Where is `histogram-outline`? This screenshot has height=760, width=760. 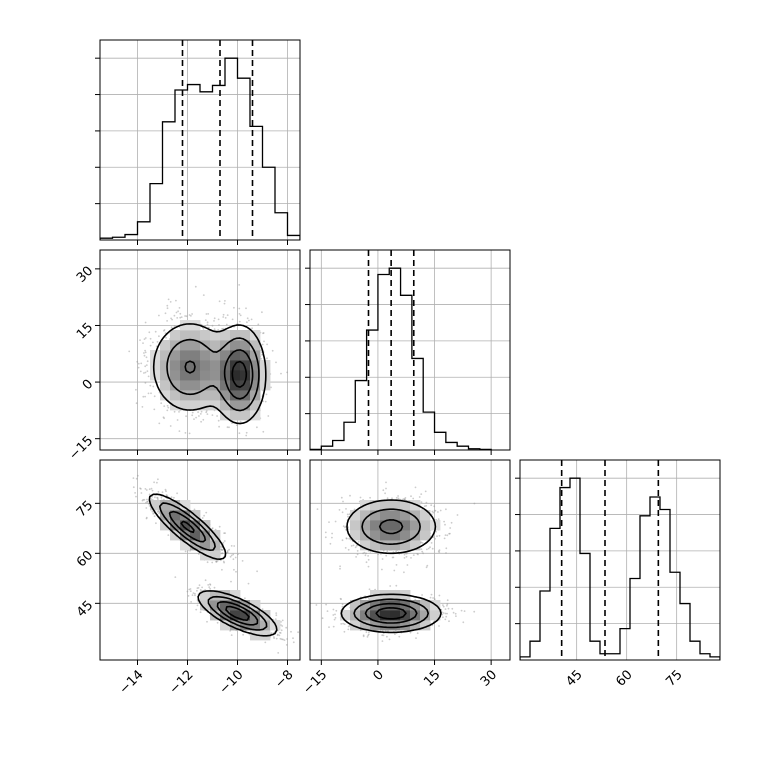
histogram-outline is located at coordinates (620, 568).